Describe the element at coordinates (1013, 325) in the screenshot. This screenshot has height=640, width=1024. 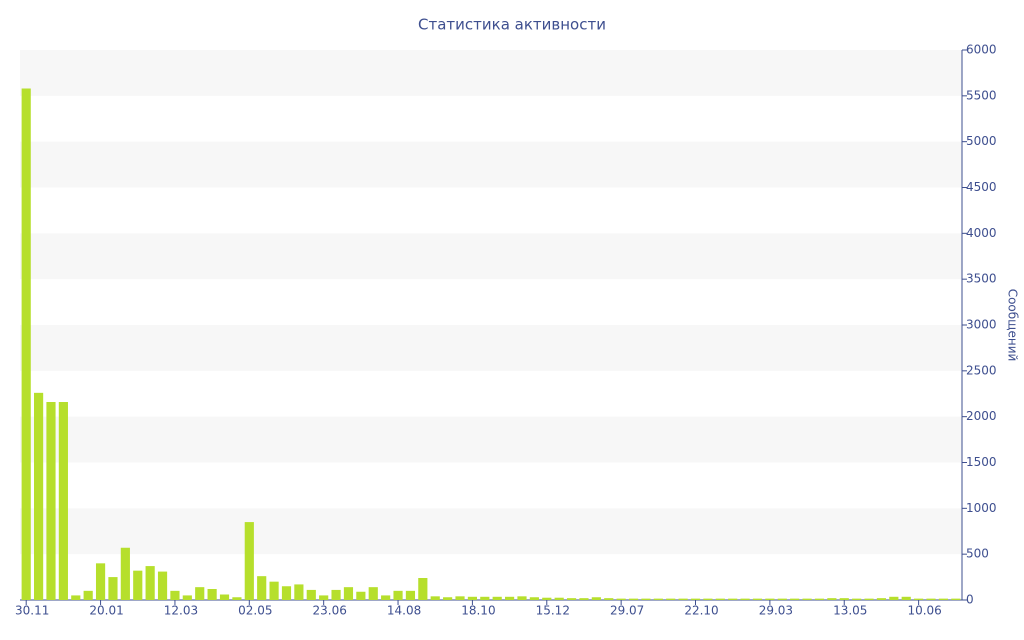
I see `y-axis-title: Сообщений` at that location.